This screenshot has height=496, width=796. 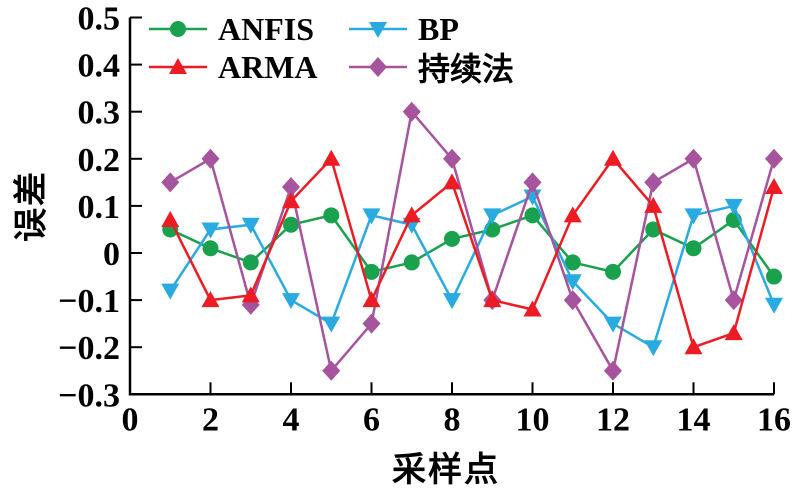 I want to click on y-tick-label: 0.4, so click(x=99, y=66).